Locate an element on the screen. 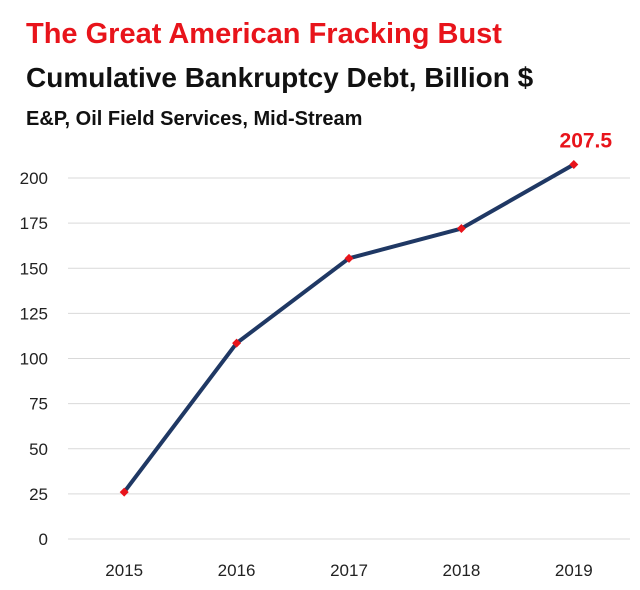 The width and height of the screenshot is (640, 590). y-tick-label-175: 175 is located at coordinates (34, 223).